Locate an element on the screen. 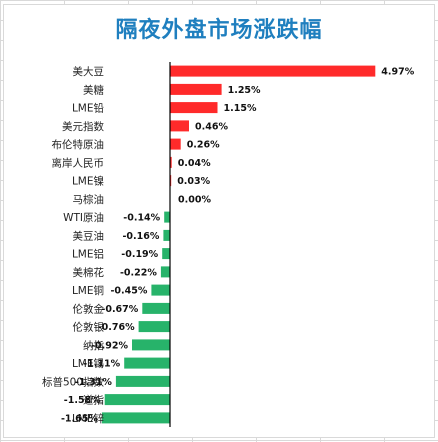 The height and width of the screenshot is (442, 438). category-label-1: 美糖 is located at coordinates (93, 89).